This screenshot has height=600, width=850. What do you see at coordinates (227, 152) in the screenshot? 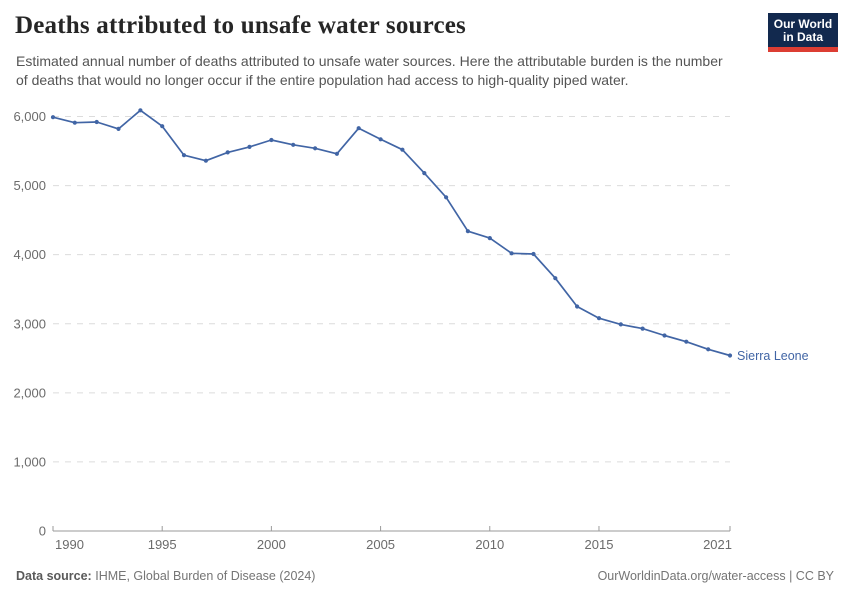
I see `data-point-1998` at bounding box center [227, 152].